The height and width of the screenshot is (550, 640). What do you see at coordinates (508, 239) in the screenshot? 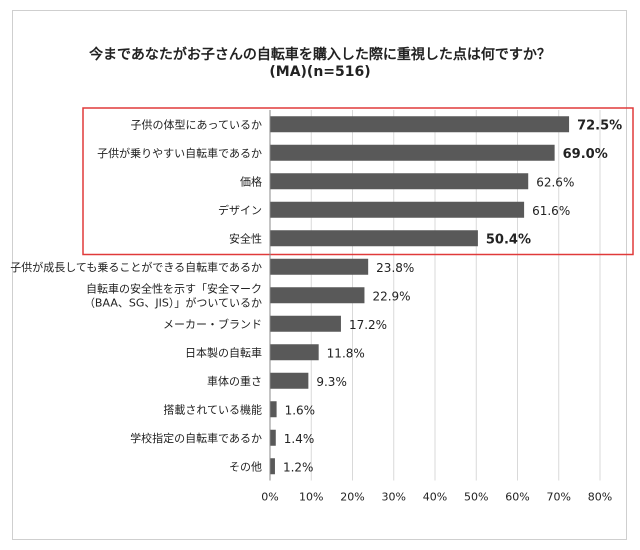
I see `value-label: 50.4%` at bounding box center [508, 239].